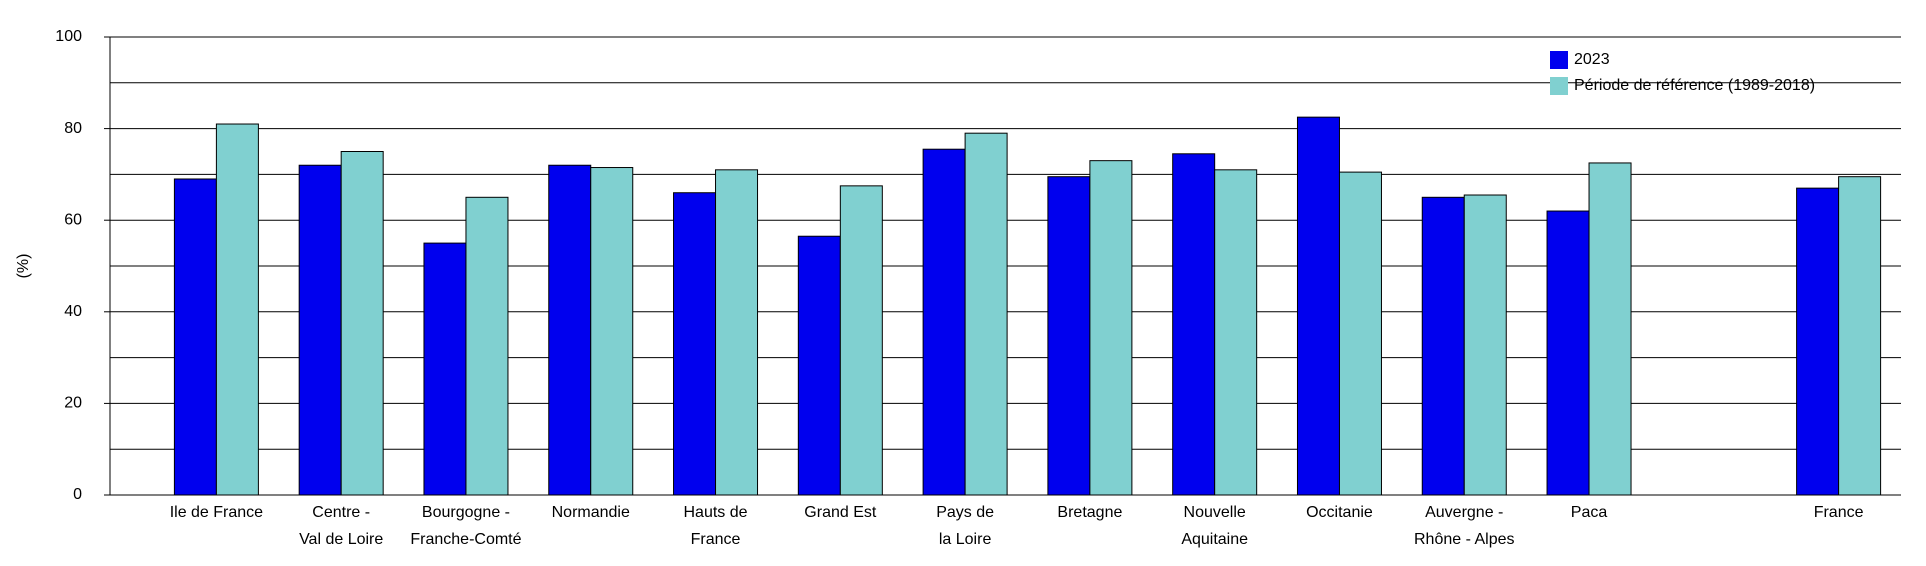  I want to click on y-tick-label: 40, so click(73, 311).